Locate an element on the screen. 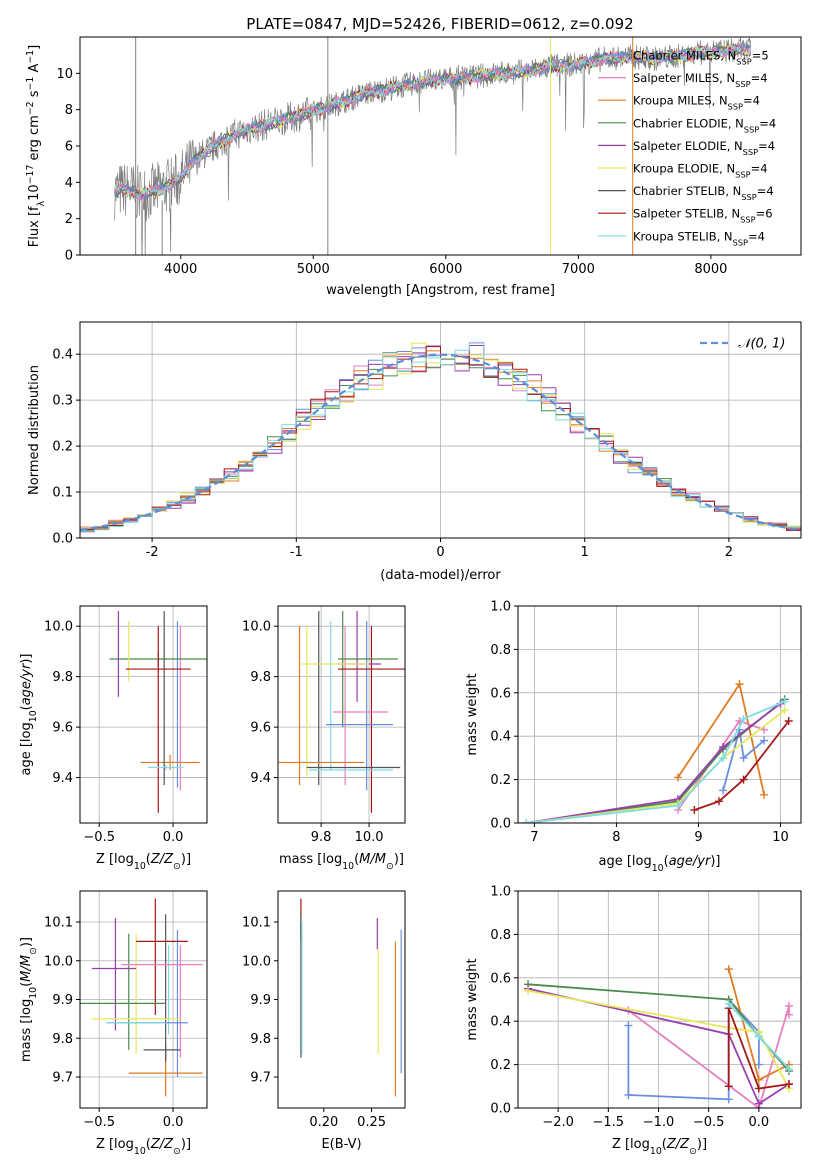  weight-Z-panel-ylabel-part: mass weight is located at coordinates (472, 999).